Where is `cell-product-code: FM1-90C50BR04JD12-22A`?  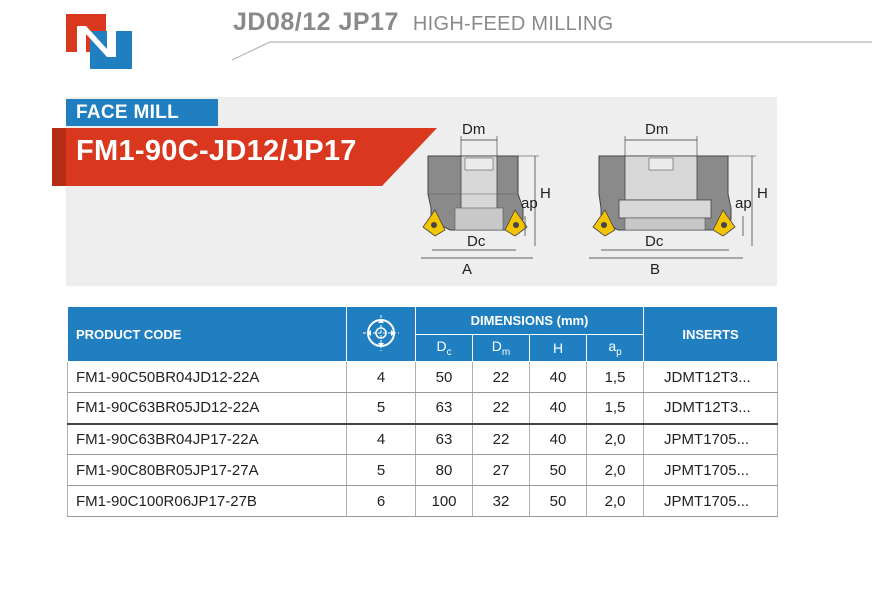
cell-product-code: FM1-90C50BR04JD12-22A is located at coordinates (207, 377).